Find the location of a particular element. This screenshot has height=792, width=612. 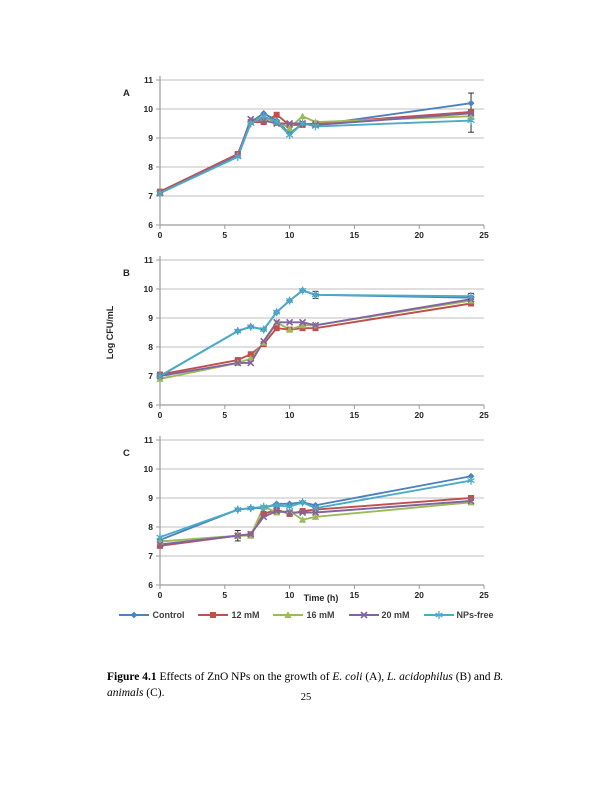

legend-item-12-mm: 12 mM is located at coordinates (228, 615).